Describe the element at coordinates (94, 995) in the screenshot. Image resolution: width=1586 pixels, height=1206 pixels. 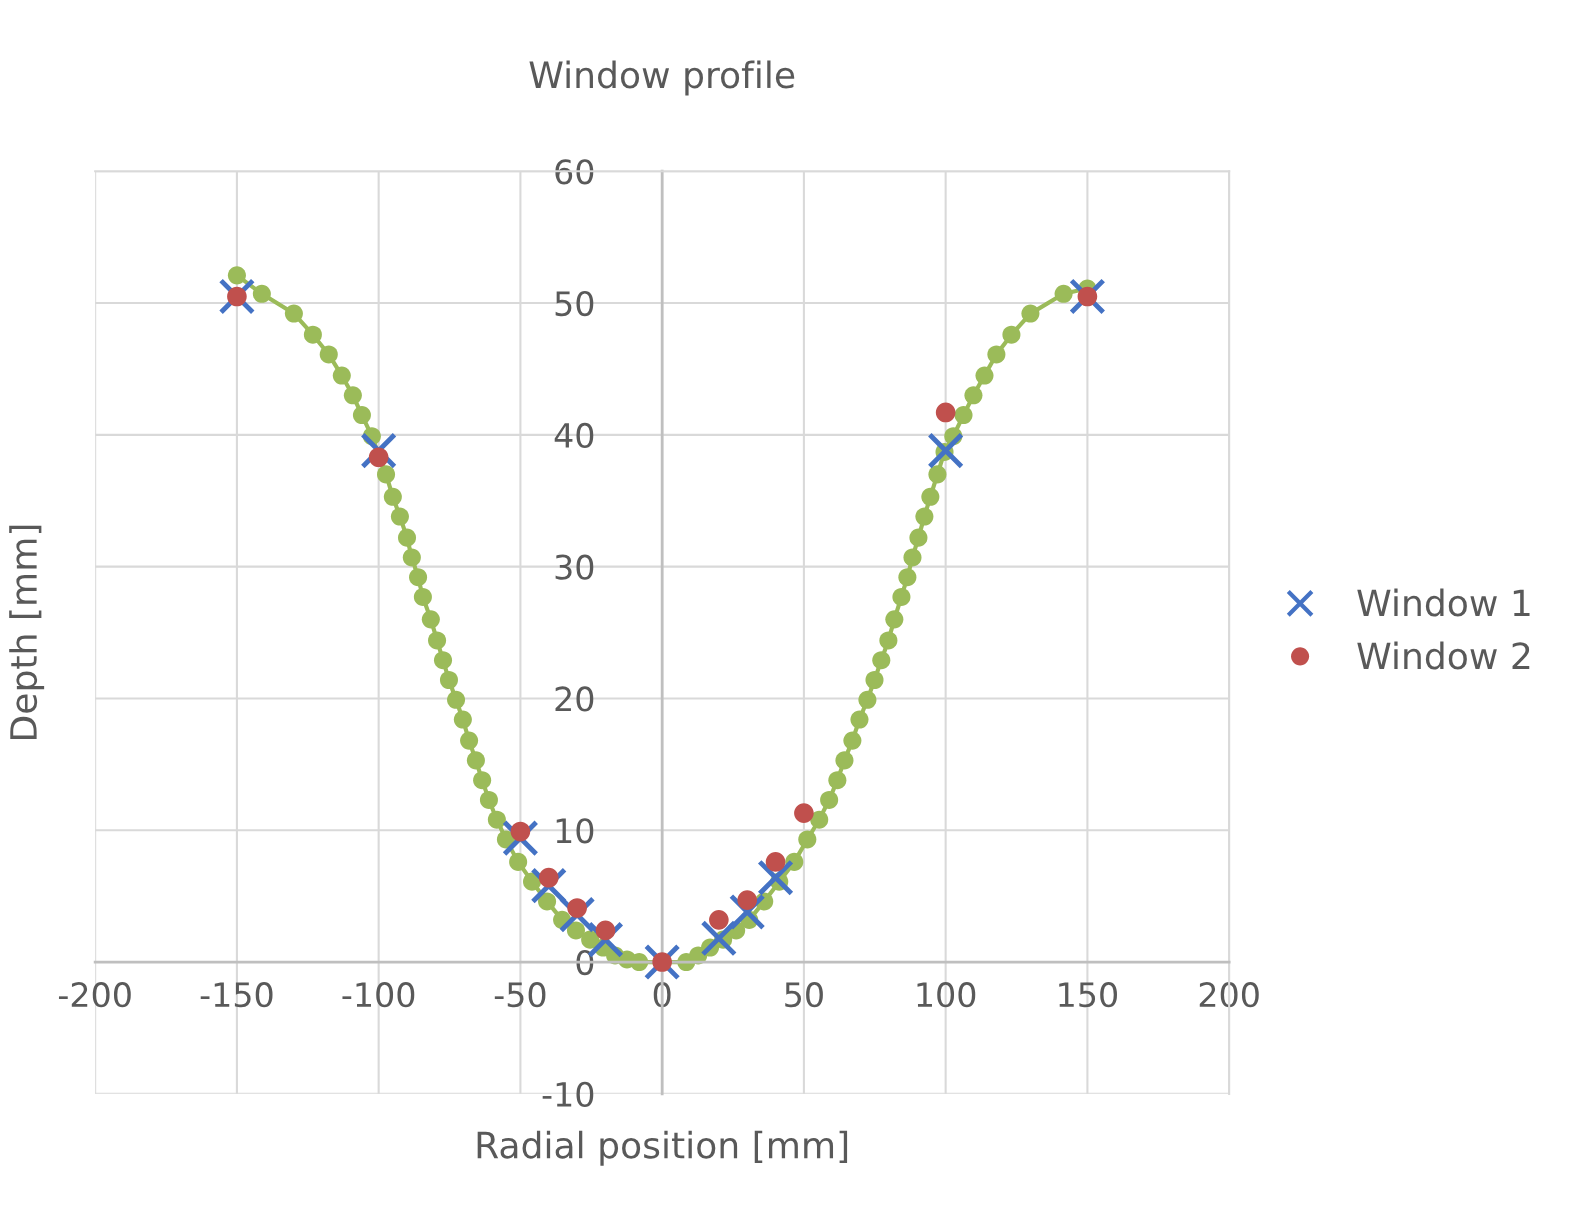
I see `x-tick-label: -200` at that location.